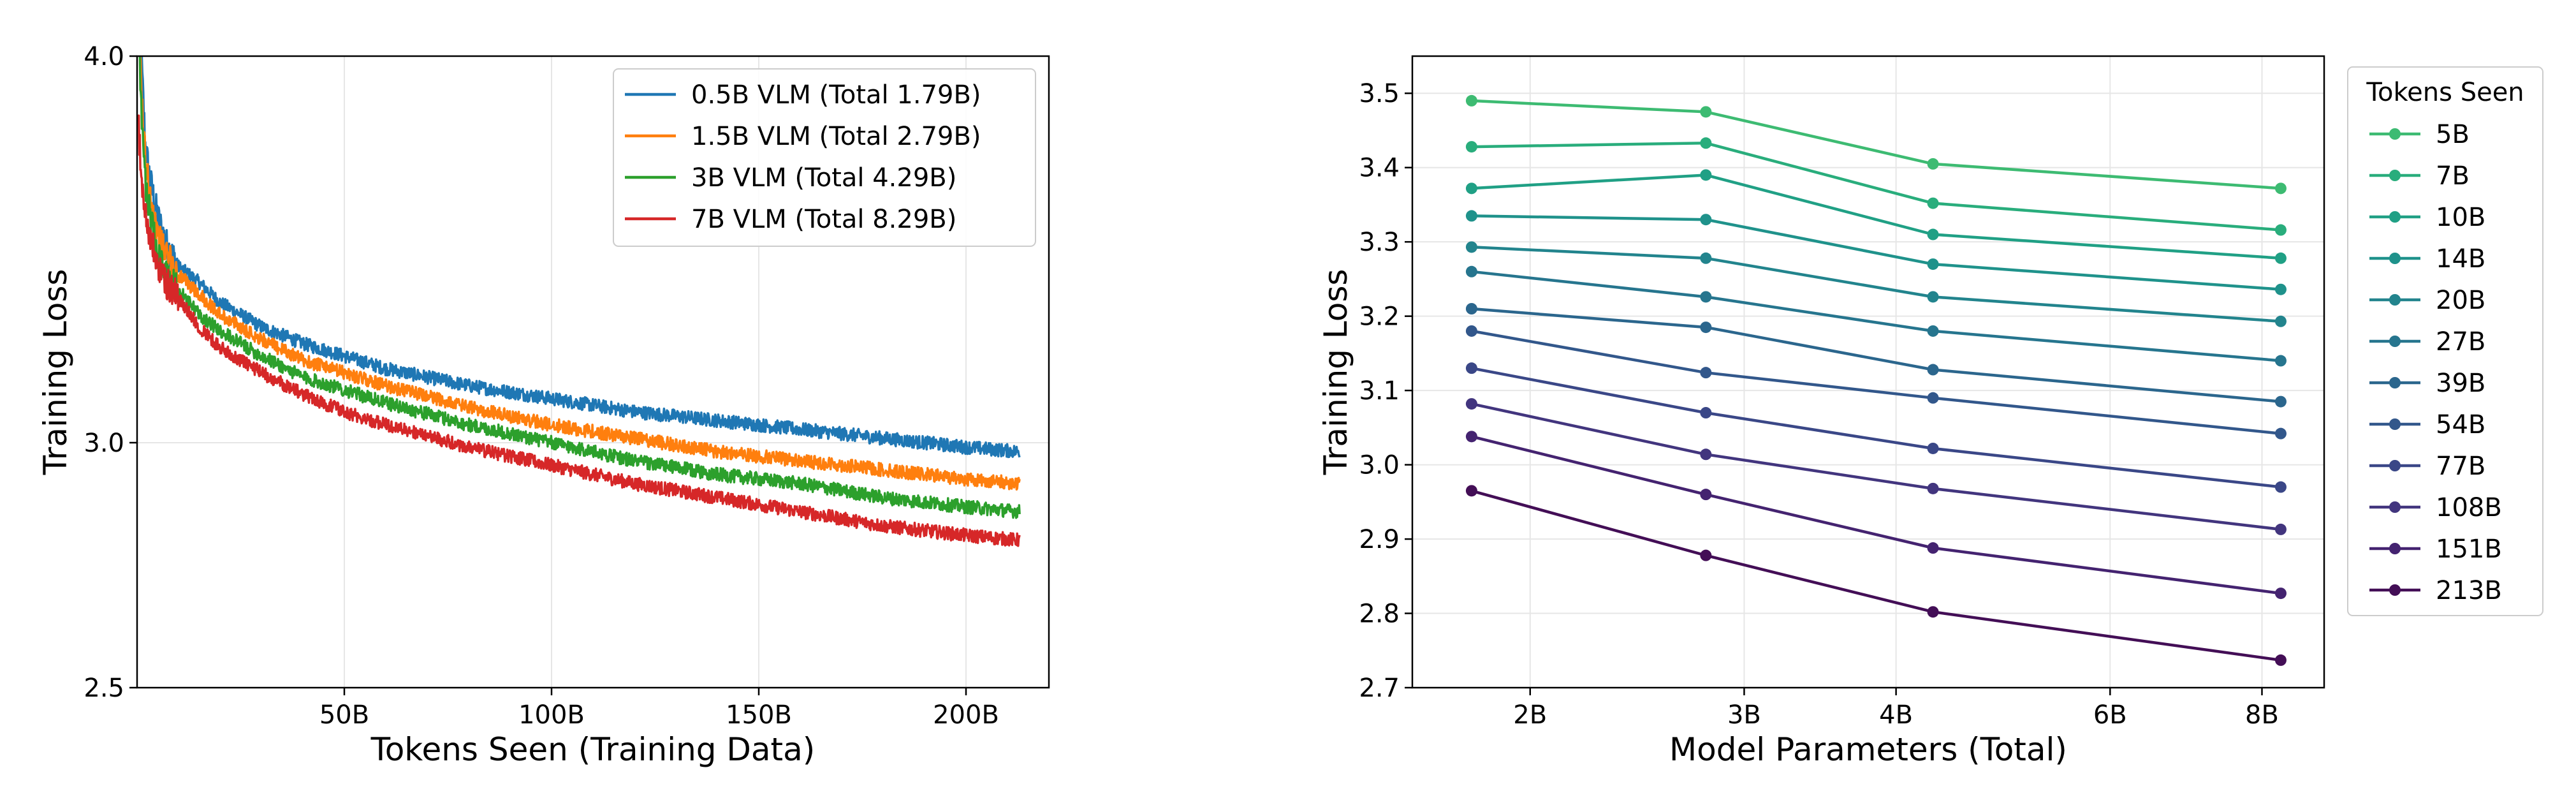 This screenshot has height=791, width=2576. Describe the element at coordinates (551, 715) in the screenshot. I see `x-tick-label: 100B` at that location.